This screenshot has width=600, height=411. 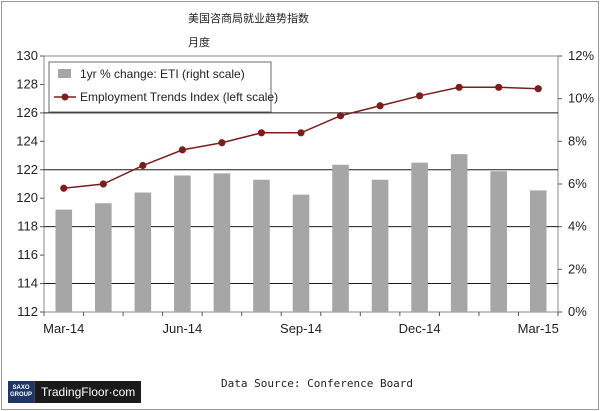 What do you see at coordinates (538, 328) in the screenshot?
I see `x-tick-label: Mar-15` at bounding box center [538, 328].